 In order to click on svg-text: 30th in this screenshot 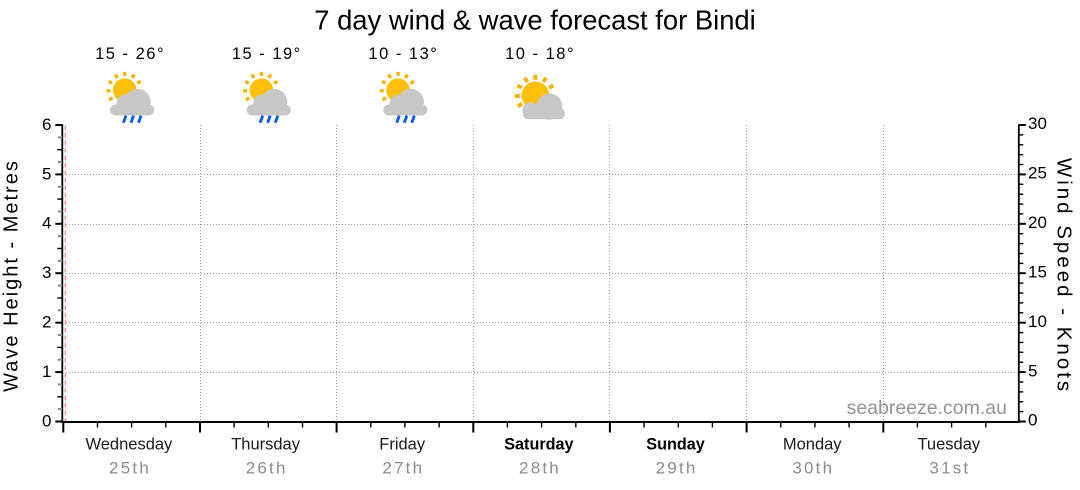, I will do `click(813, 467)`.